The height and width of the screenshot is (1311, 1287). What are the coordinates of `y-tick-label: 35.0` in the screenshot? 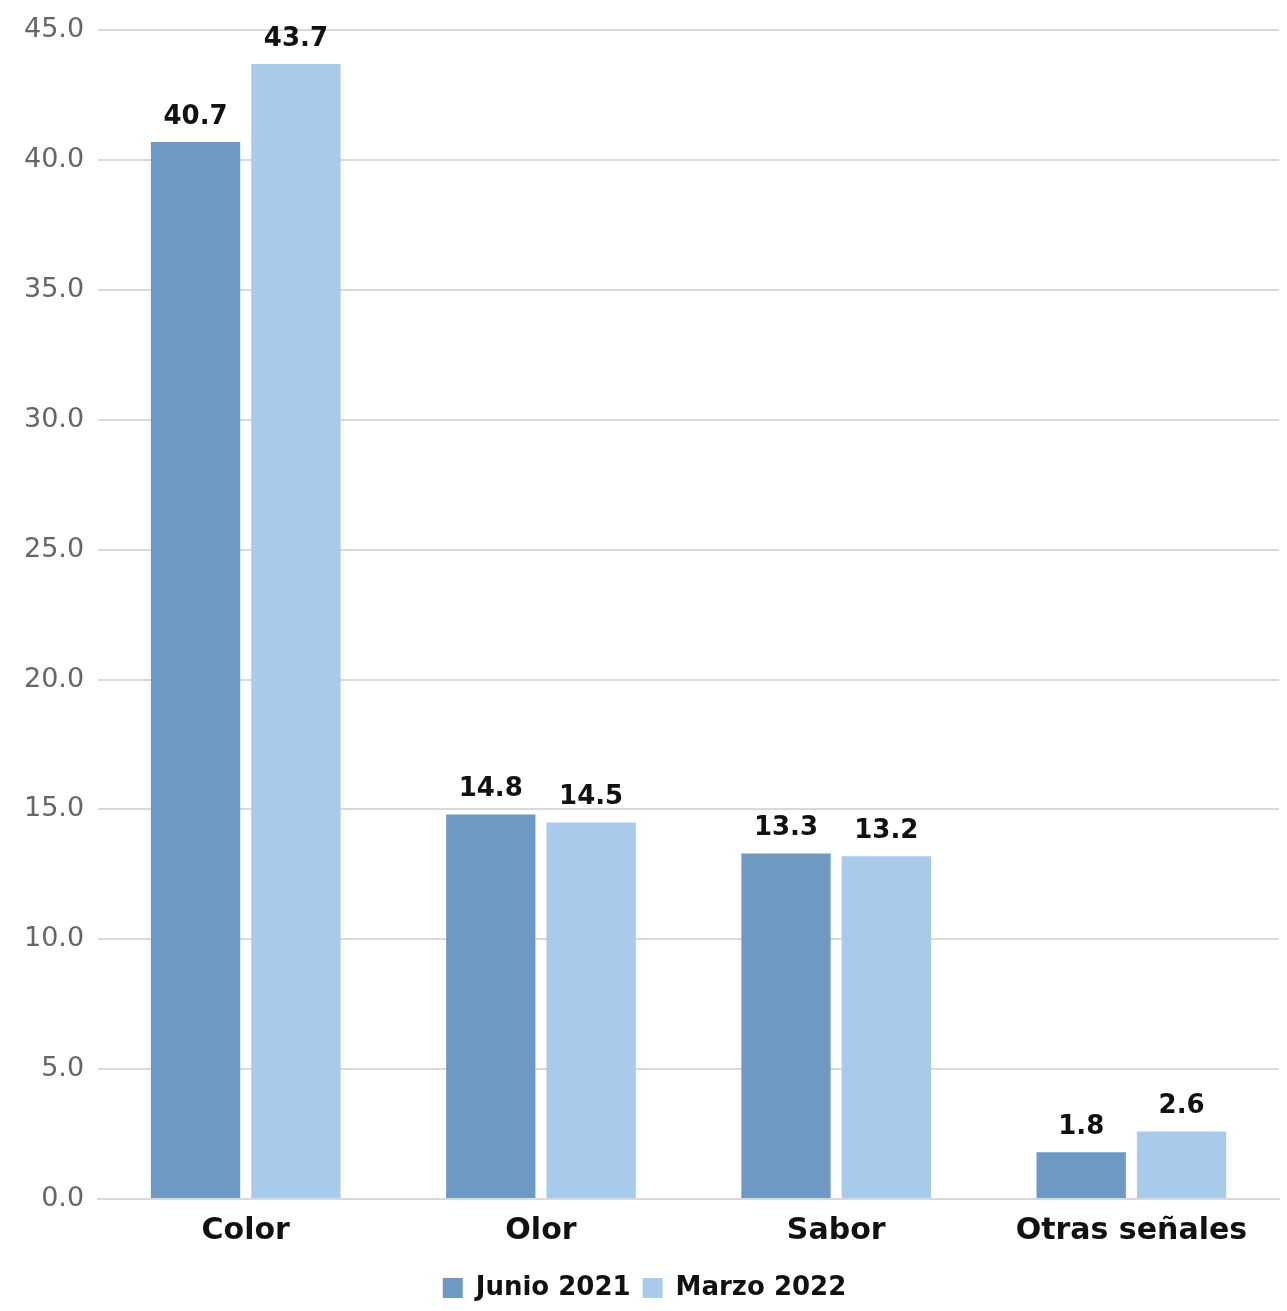 It's located at (54, 287).